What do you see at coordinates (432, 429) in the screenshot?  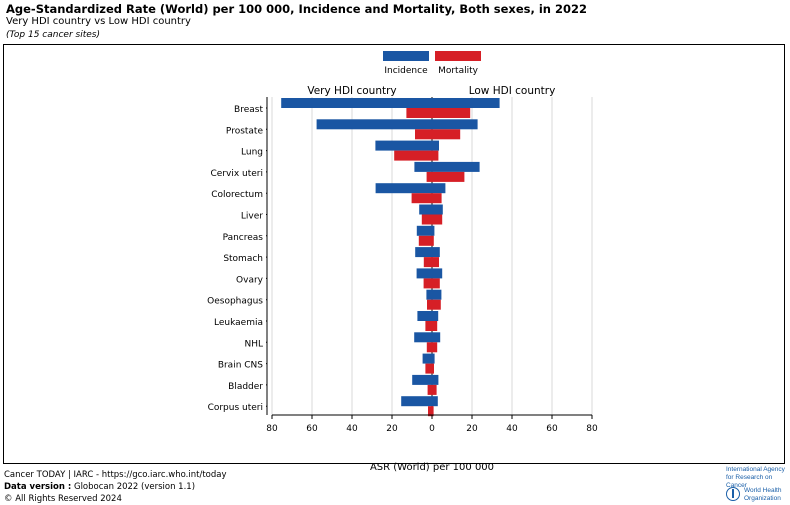 I see `x-tick-label: 0` at bounding box center [432, 429].